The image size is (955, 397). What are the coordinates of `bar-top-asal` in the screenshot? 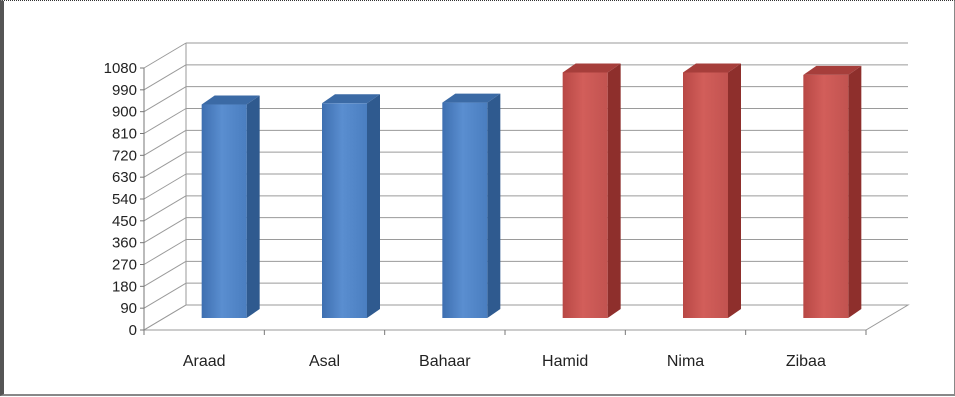 It's located at (351, 99).